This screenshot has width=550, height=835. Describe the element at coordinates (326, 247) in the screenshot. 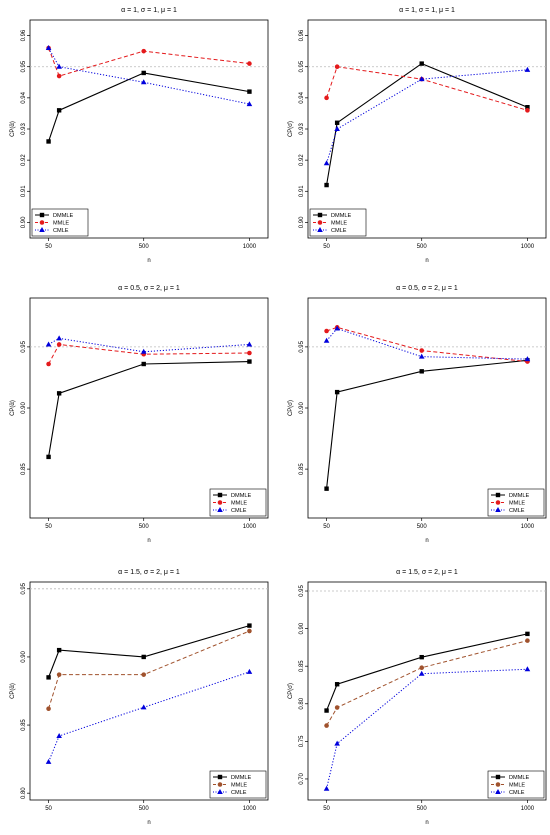

I see `x-tick-label: 50` at that location.